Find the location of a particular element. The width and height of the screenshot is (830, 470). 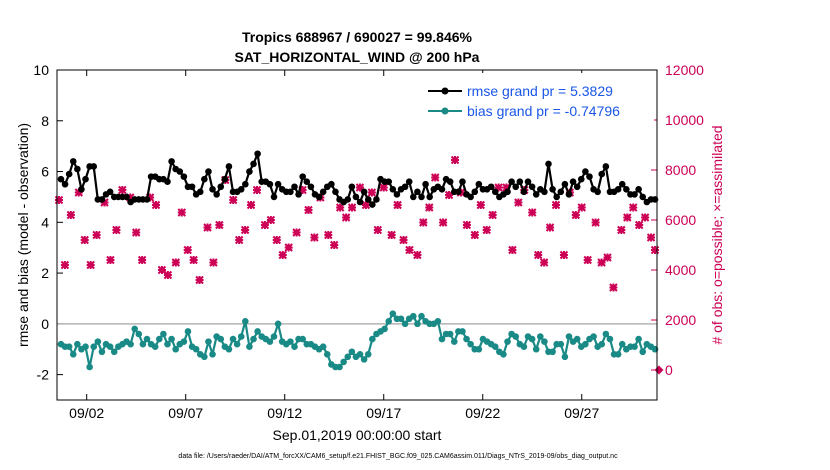

legend-box is located at coordinates (535, 97).